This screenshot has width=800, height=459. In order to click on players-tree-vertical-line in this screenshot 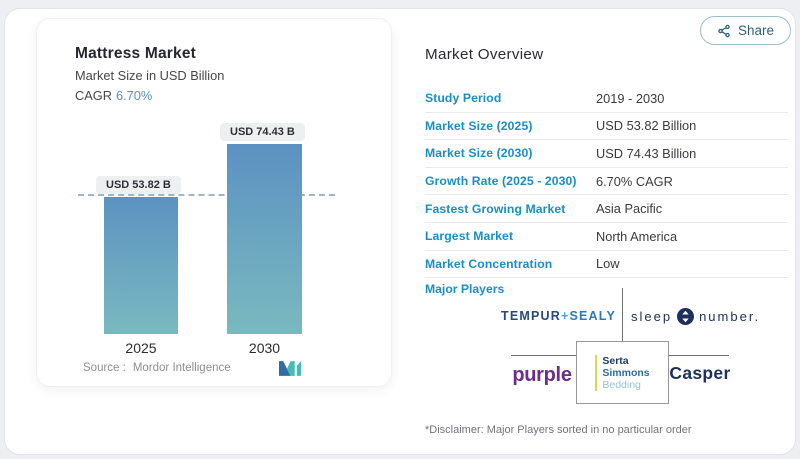, I will do `click(622, 314)`.